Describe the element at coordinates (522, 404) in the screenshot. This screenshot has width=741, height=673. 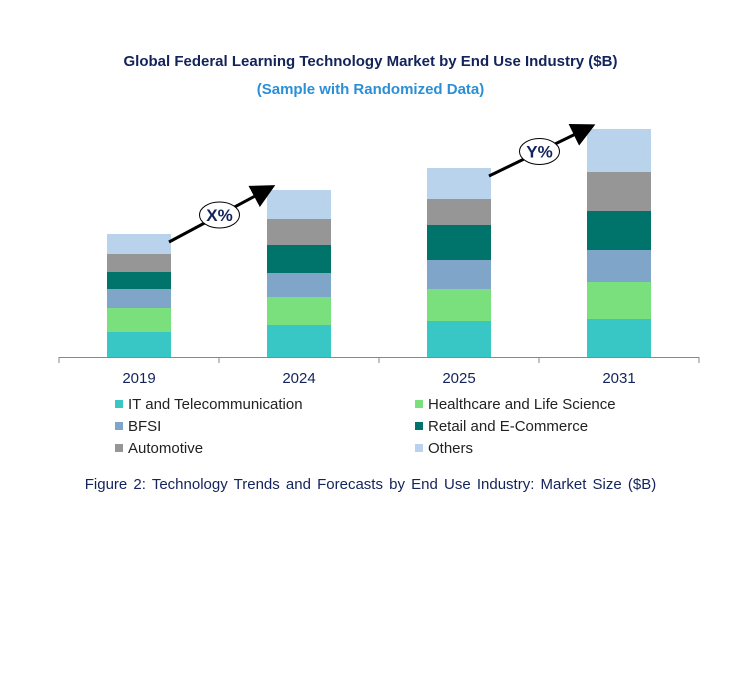
I see `legend-label: Healthcare and Life Science` at that location.